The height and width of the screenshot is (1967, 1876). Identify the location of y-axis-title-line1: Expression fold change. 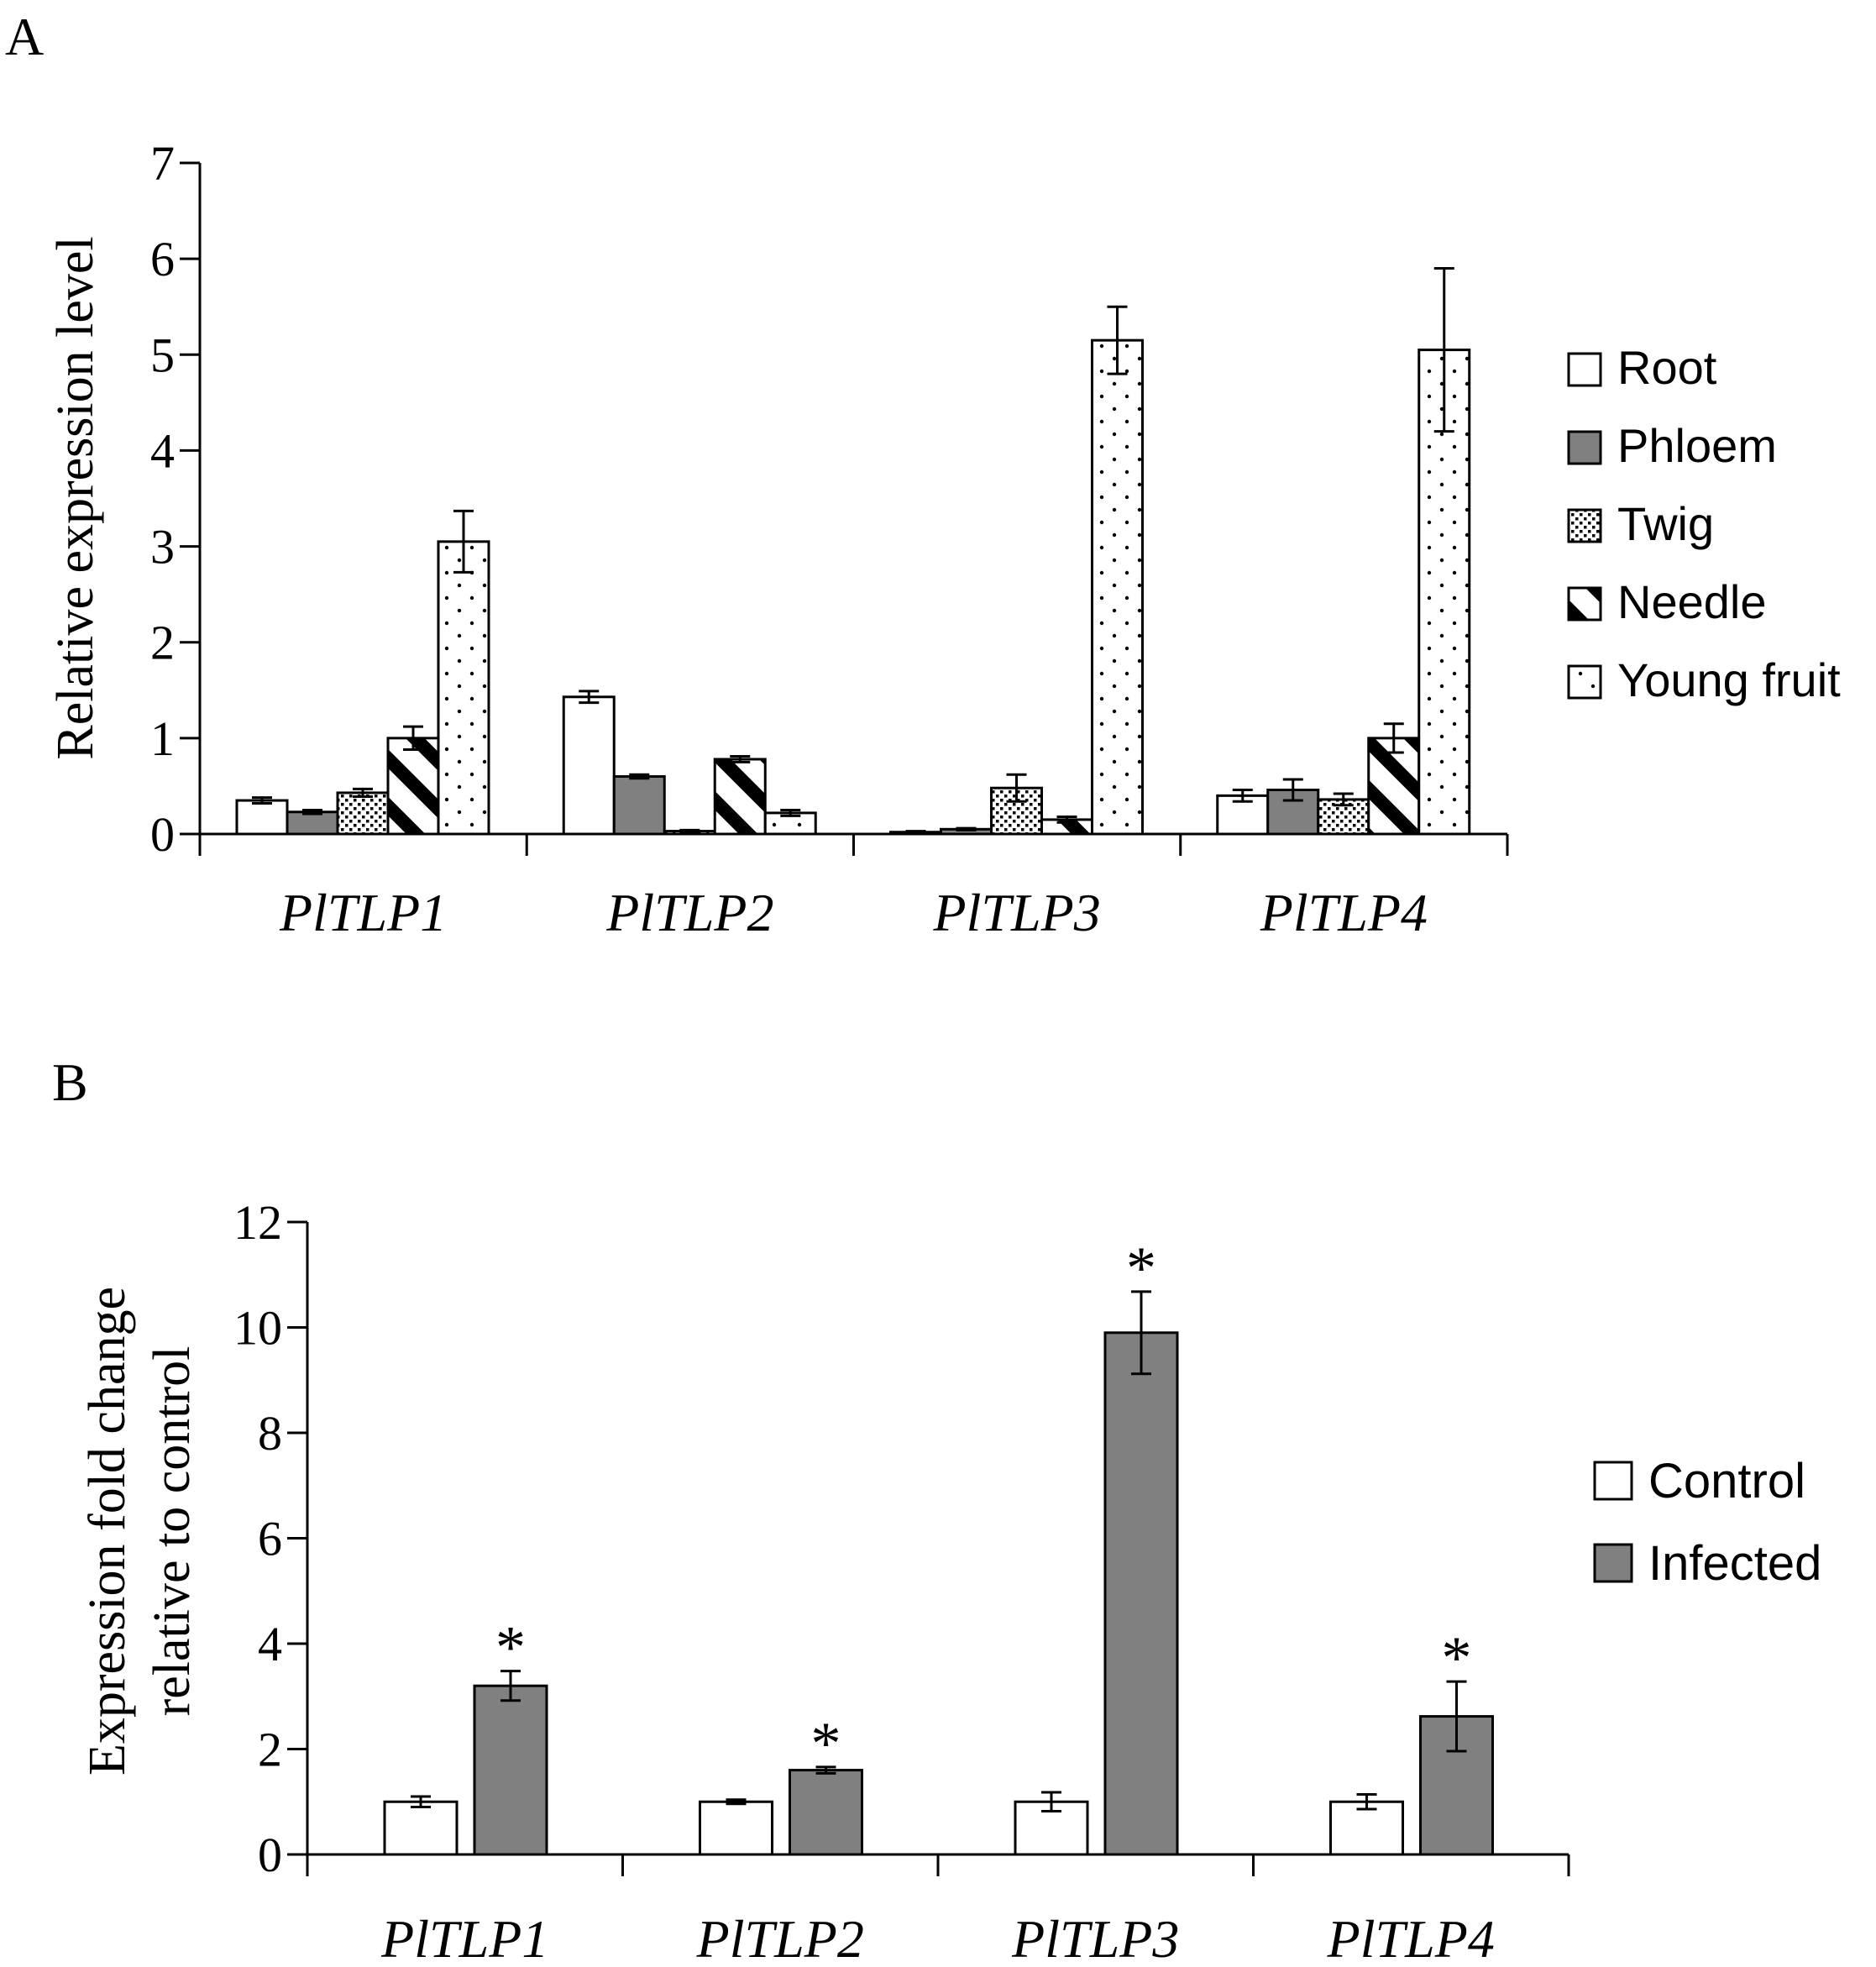
(108, 1531).